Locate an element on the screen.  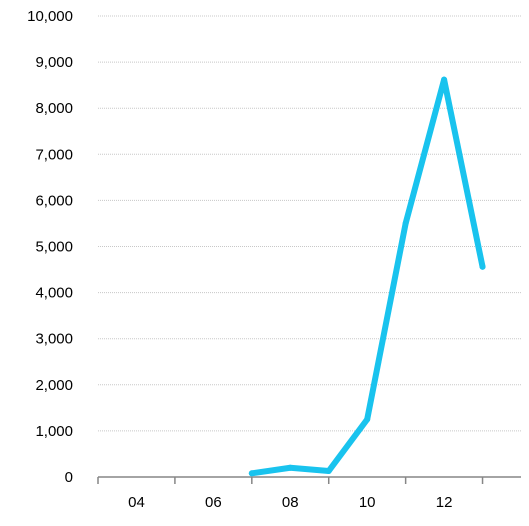
y-tick-label: 5,000 is located at coordinates (54, 247).